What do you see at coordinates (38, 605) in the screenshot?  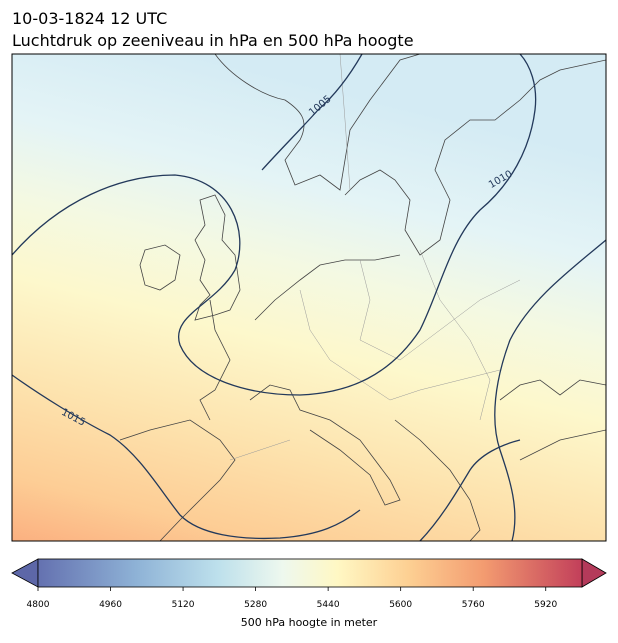 I see `colorbar-tick-label: 4800` at bounding box center [38, 605].